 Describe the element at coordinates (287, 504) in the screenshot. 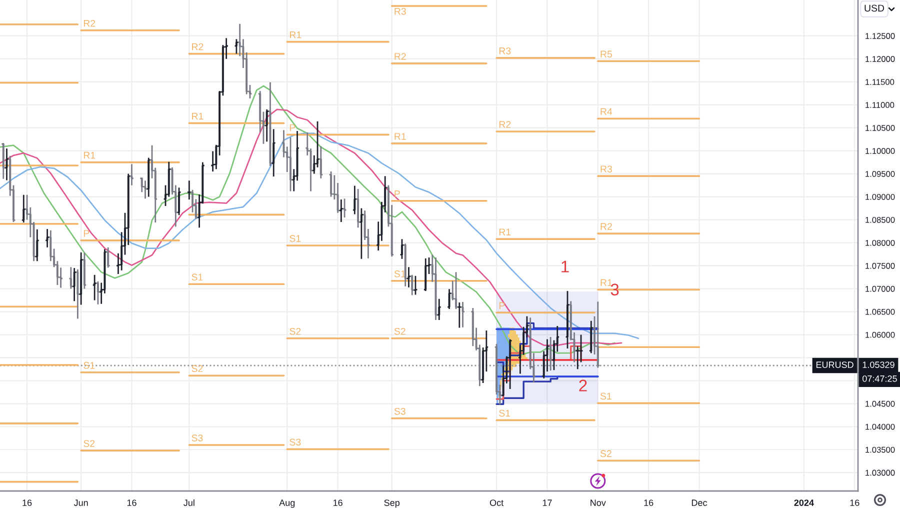

I see `x-tick-label: Aug` at that location.